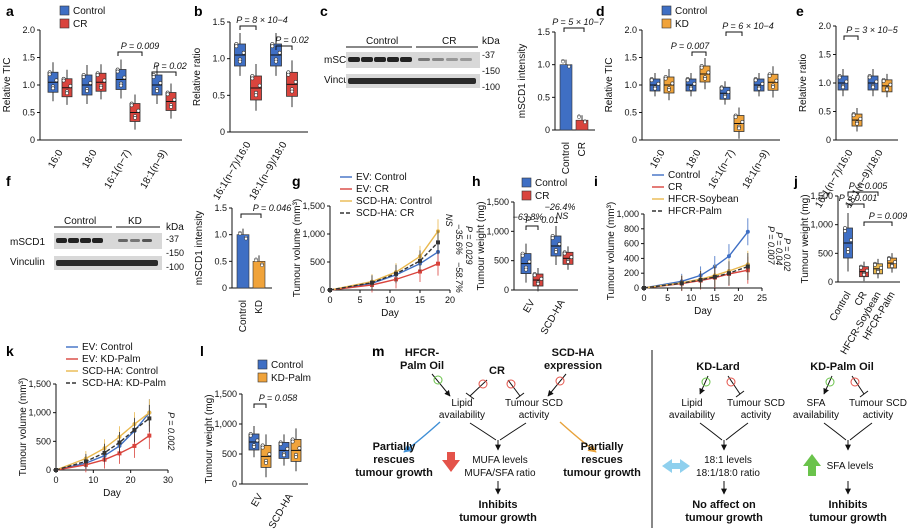 The image size is (908, 532). What do you see at coordinates (825, 253) in the screenshot?
I see `y-tick-label: 500` at bounding box center [825, 253].